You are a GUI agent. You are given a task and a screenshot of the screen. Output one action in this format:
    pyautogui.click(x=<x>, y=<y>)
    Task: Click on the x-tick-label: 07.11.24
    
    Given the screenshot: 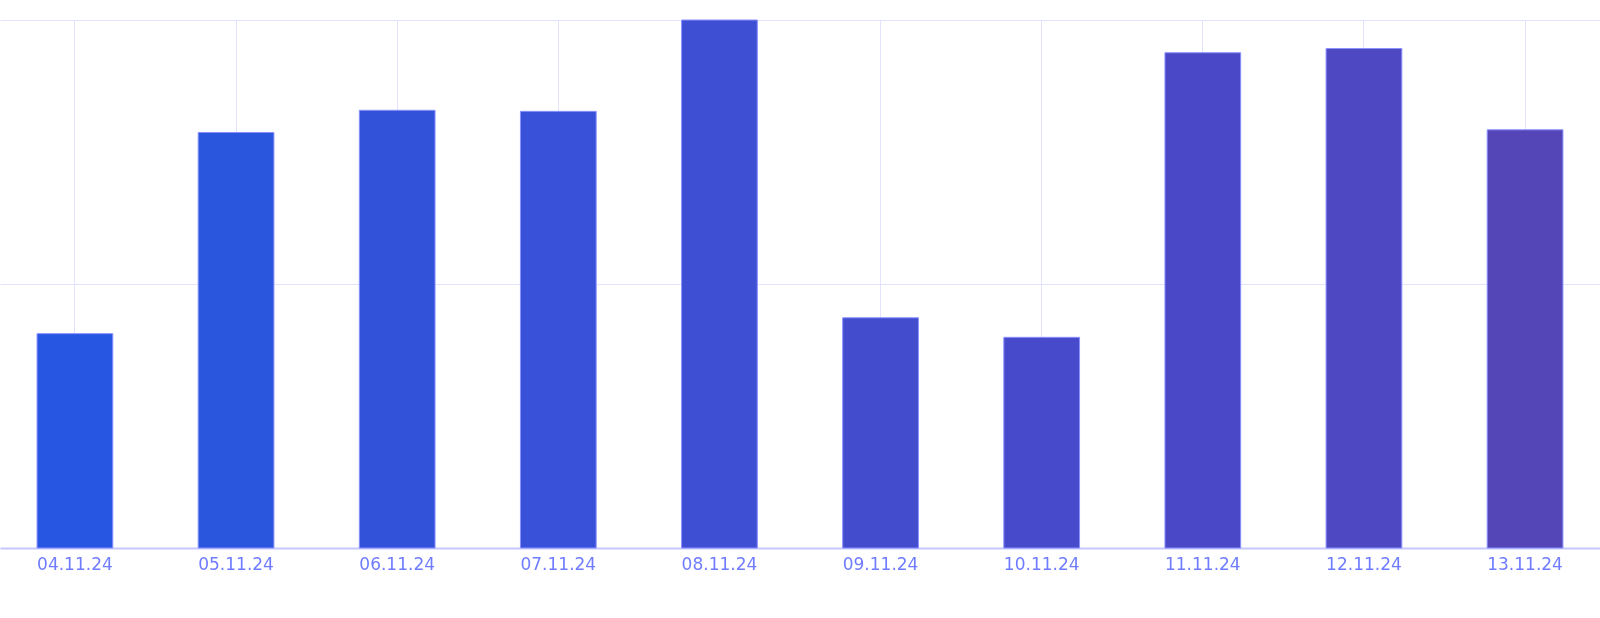 What is the action you would take?
    pyautogui.click(x=558, y=563)
    